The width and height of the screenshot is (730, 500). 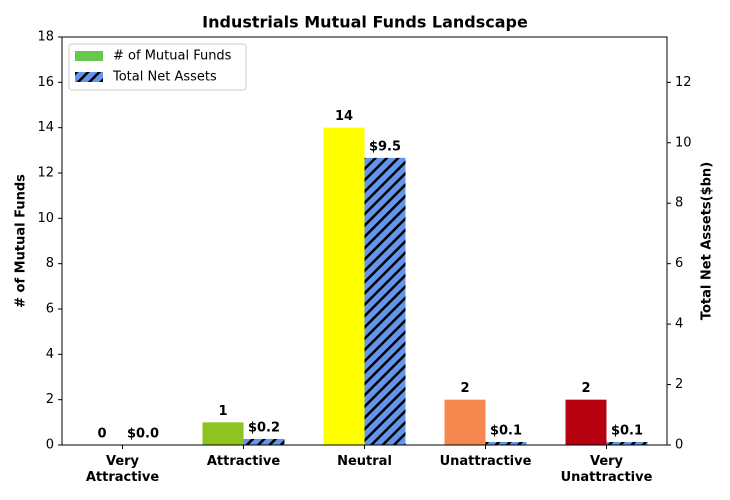 What do you see at coordinates (45, 127) in the screenshot?
I see `y-tick-label: 14` at bounding box center [45, 127].